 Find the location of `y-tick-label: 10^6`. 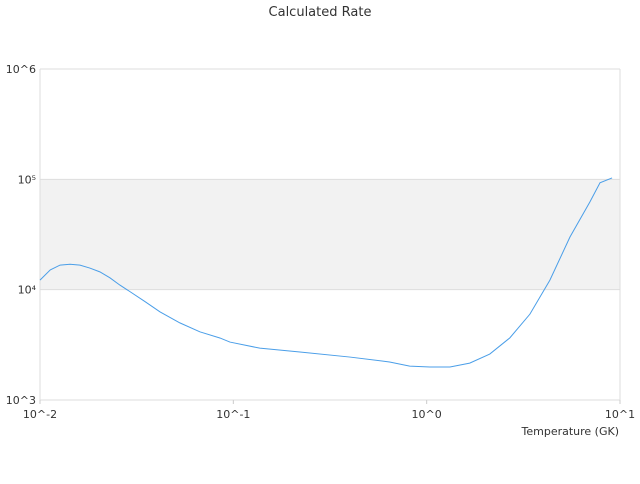

y-tick-label: 10^6 is located at coordinates (21, 69).